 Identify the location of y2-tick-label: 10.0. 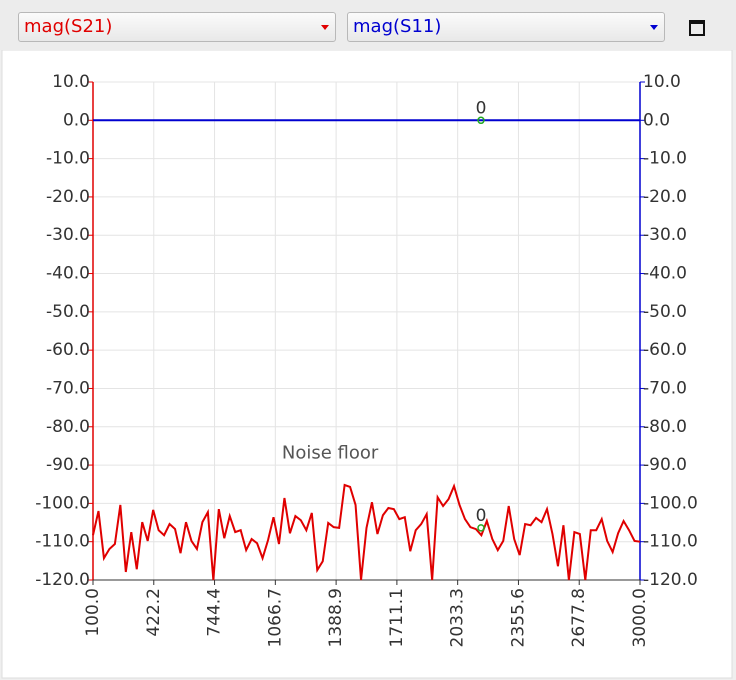
(662, 82).